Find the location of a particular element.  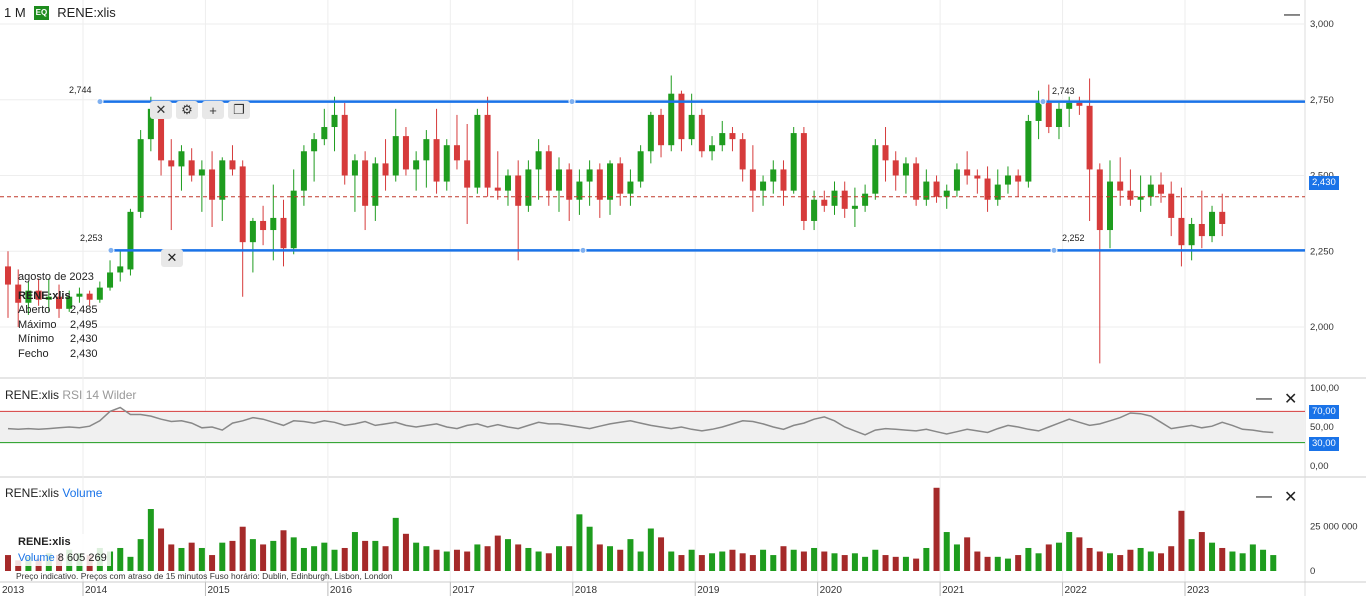

x-axis-label: 2022 is located at coordinates (1076, 590).